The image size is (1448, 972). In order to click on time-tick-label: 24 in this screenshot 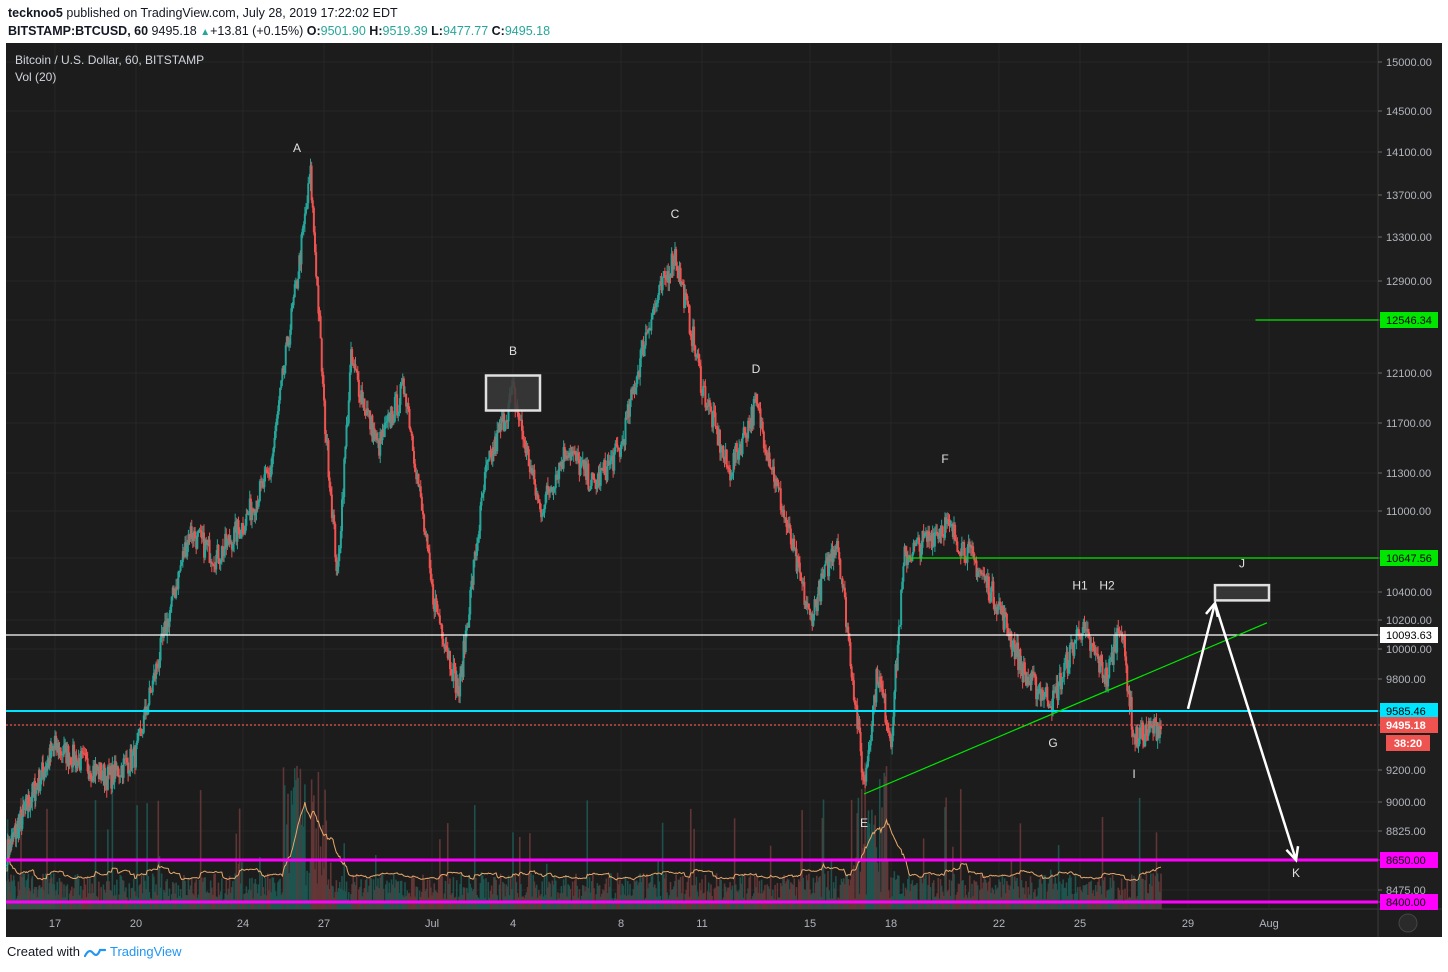, I will do `click(243, 924)`.